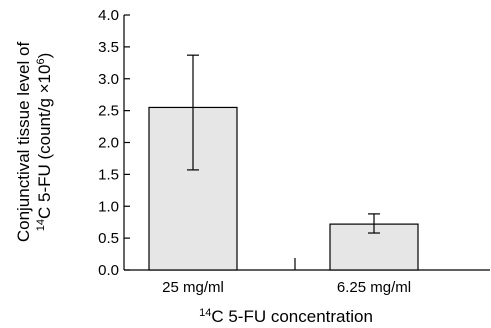  I want to click on y-axis-title-line1: Conjunctival tissue level of, so click(23, 142).